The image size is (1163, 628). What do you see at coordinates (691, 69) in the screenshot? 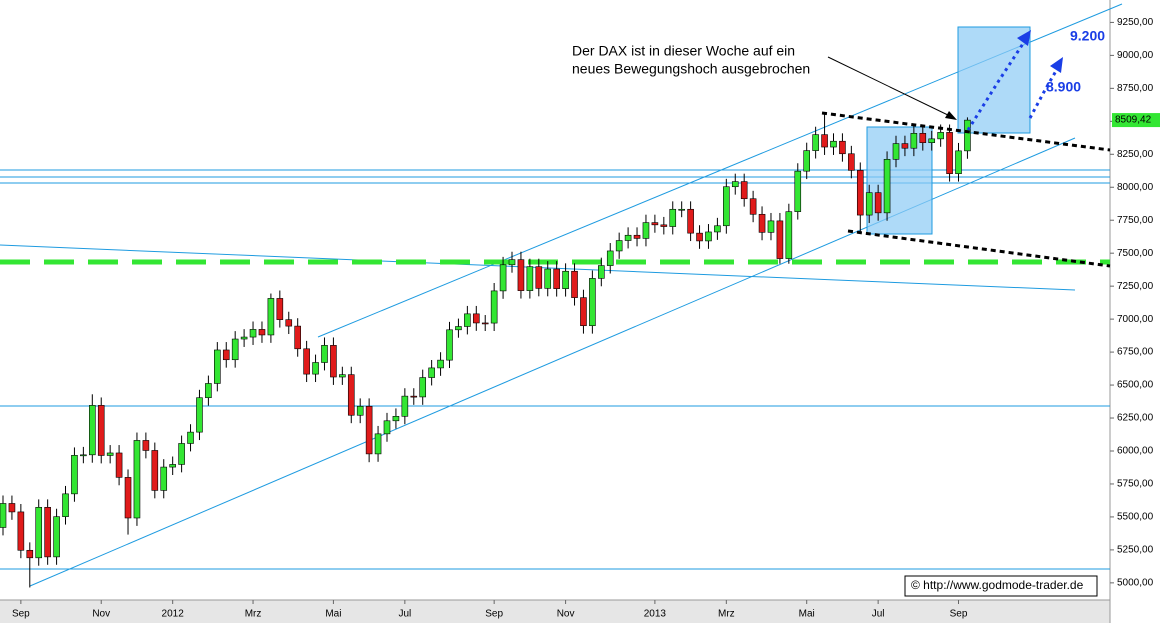
I see `annotation-text: neues Bewegungshoch ausgebrochen` at bounding box center [691, 69].